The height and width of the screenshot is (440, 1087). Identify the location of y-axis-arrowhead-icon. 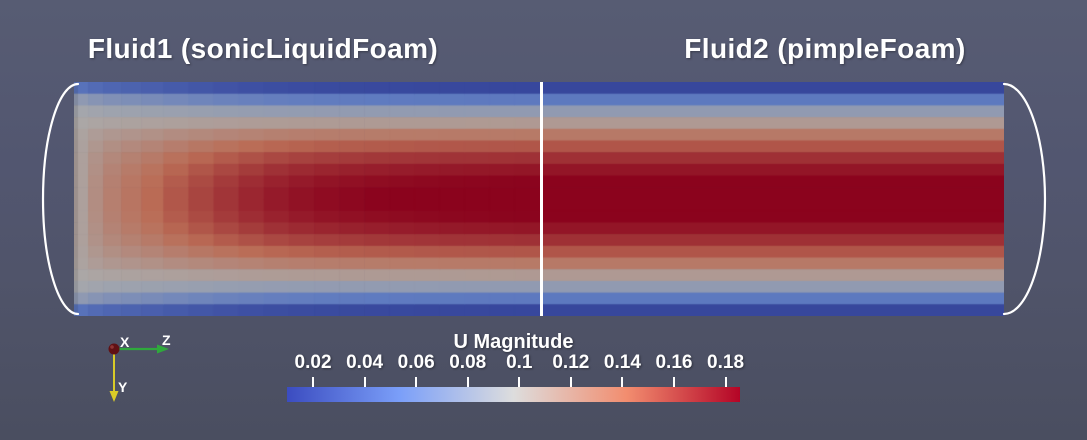
(114, 396).